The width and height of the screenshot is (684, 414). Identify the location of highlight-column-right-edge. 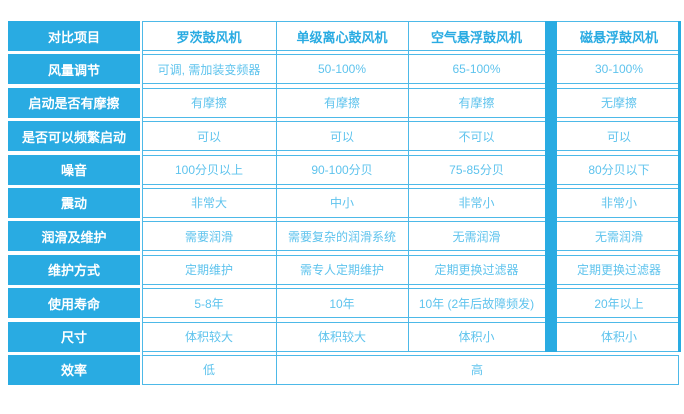
(679, 186).